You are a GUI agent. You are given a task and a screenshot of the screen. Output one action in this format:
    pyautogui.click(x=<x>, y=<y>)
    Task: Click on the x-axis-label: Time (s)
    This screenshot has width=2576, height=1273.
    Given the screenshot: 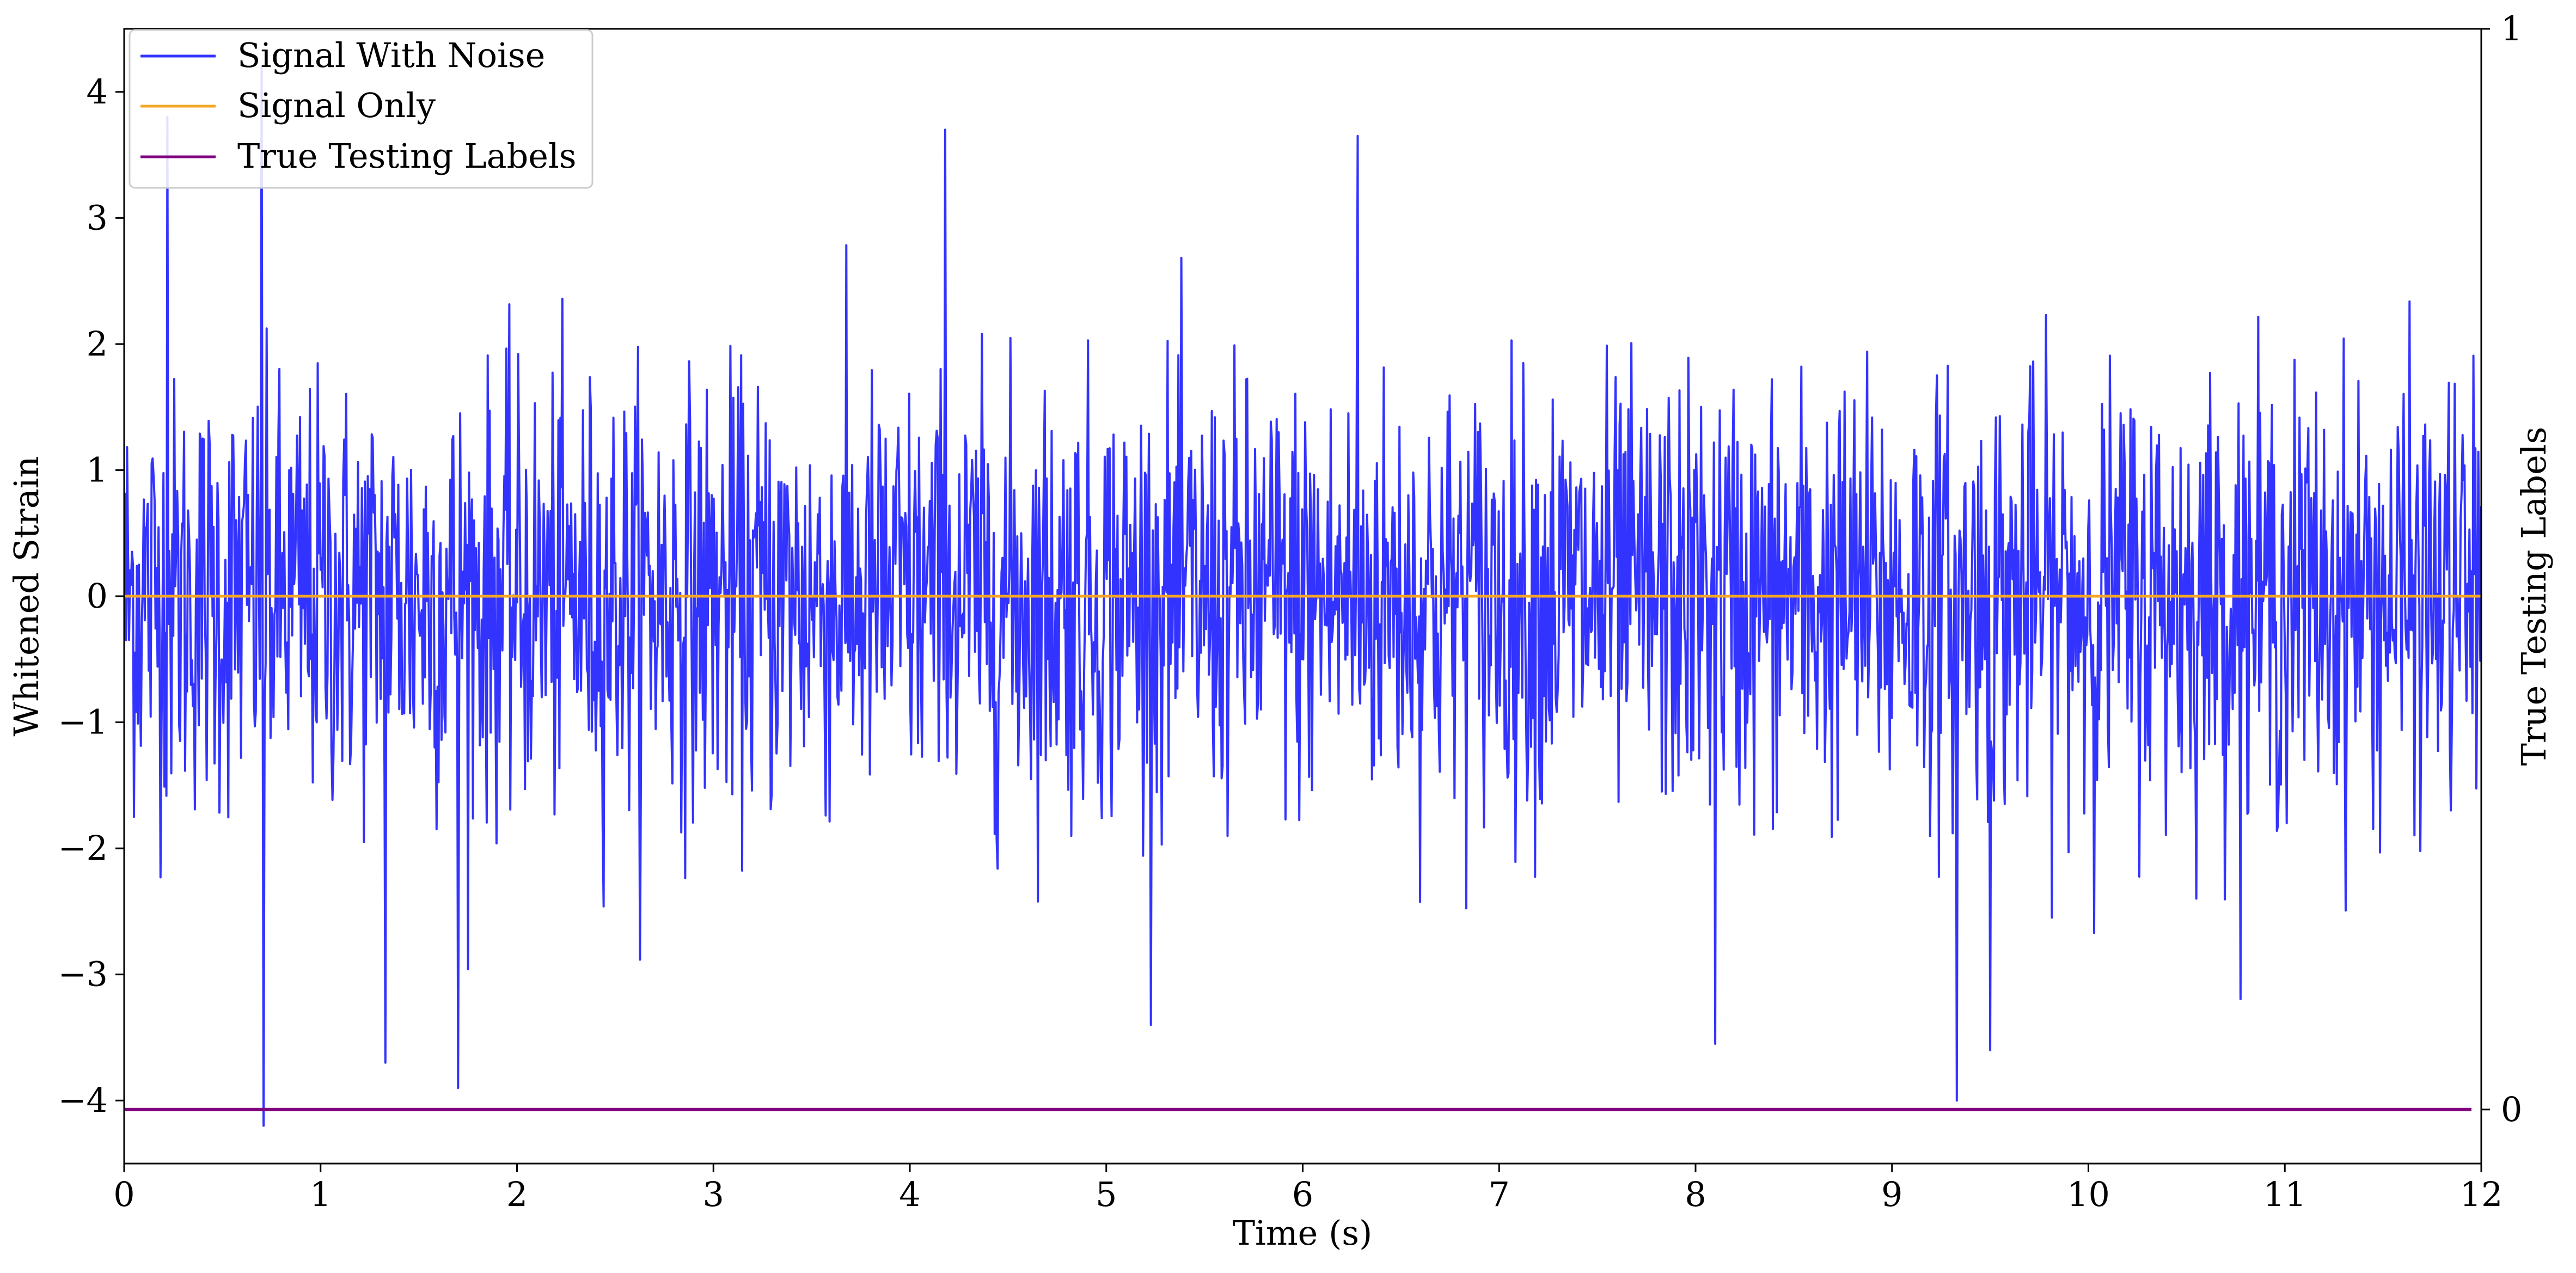 What is the action you would take?
    pyautogui.click(x=1303, y=1233)
    